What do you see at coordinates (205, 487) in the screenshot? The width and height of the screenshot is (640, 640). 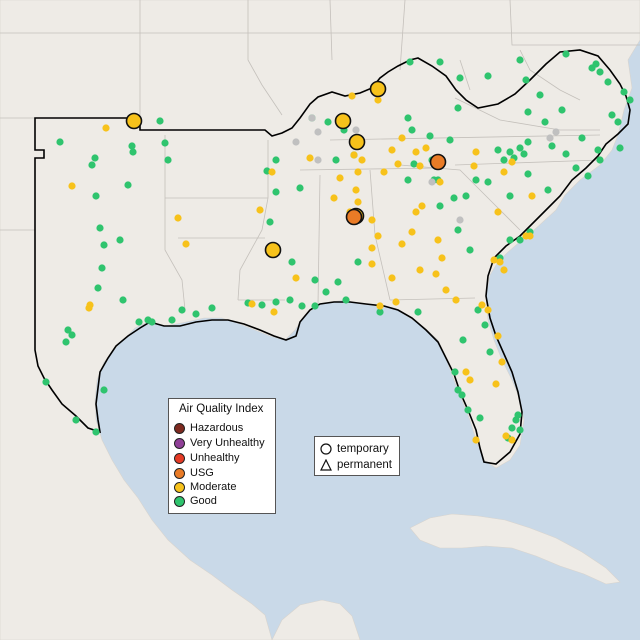 I see `legend-item-moderate: Moderate` at bounding box center [205, 487].